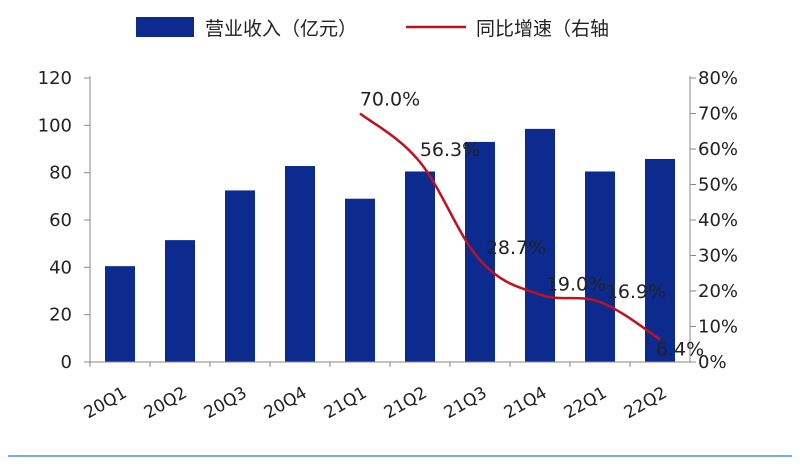 This screenshot has width=800, height=466. Describe the element at coordinates (420, 266) in the screenshot. I see `bar-21Q2` at that location.